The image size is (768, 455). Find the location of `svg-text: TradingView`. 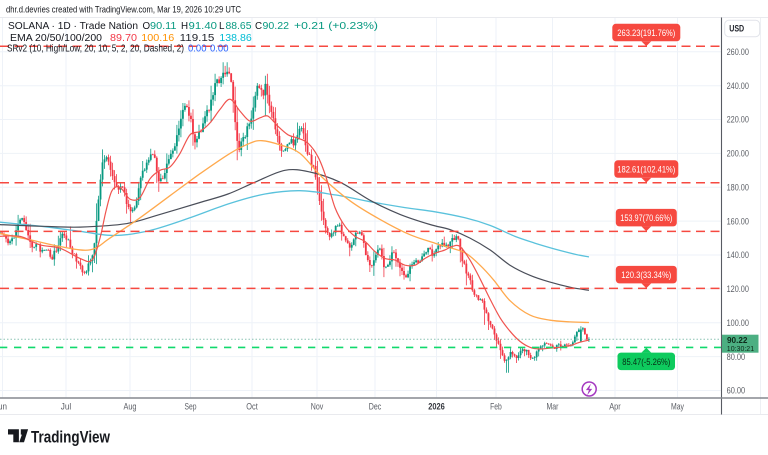

svg-text: TradingView is located at coordinates (71, 437).